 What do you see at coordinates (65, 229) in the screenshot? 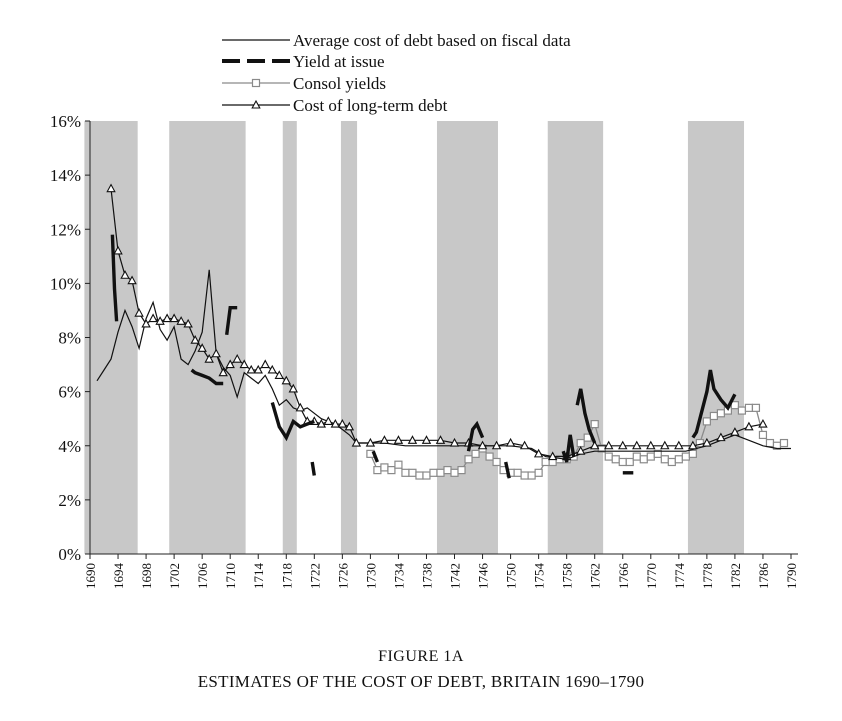
I see `y-tick-label: 12%` at bounding box center [65, 229].